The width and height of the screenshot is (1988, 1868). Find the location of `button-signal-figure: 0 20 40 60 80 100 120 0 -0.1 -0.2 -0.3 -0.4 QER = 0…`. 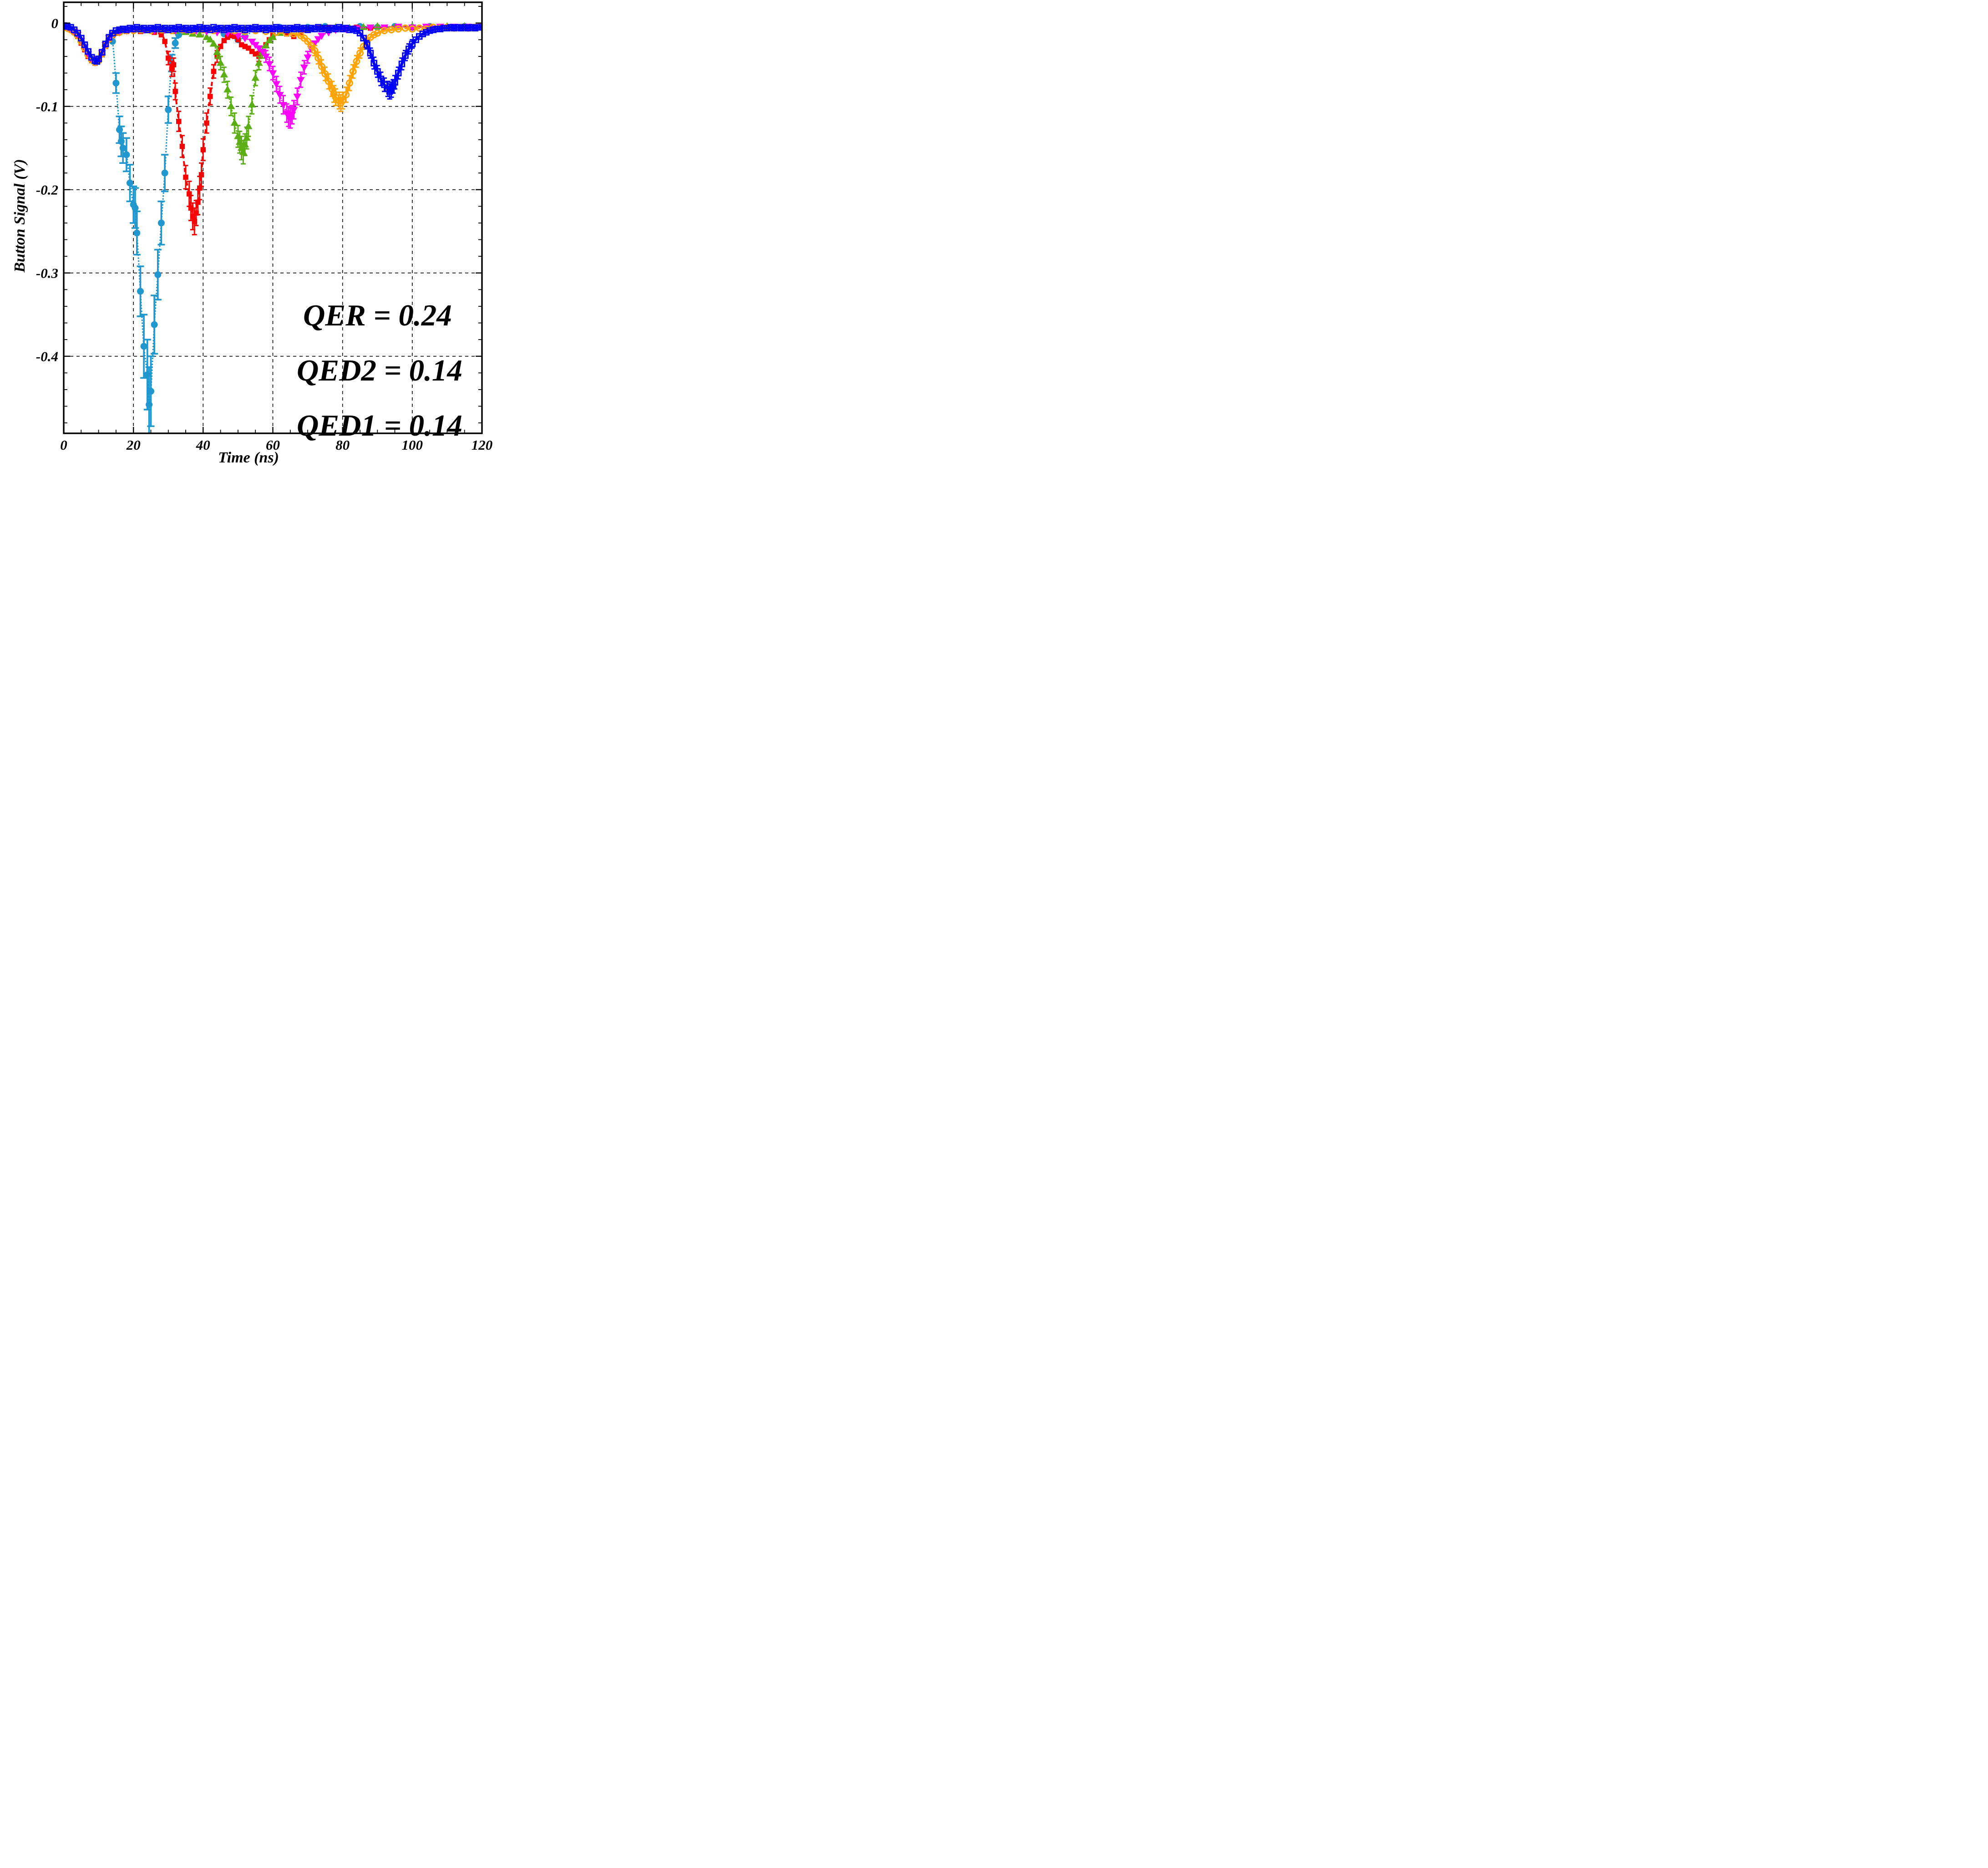

button-signal-figure: 0 20 40 60 80 100 120 0 -0.1 -0.2 -0.3 -0.4 QER = 0… is located at coordinates (248, 233).